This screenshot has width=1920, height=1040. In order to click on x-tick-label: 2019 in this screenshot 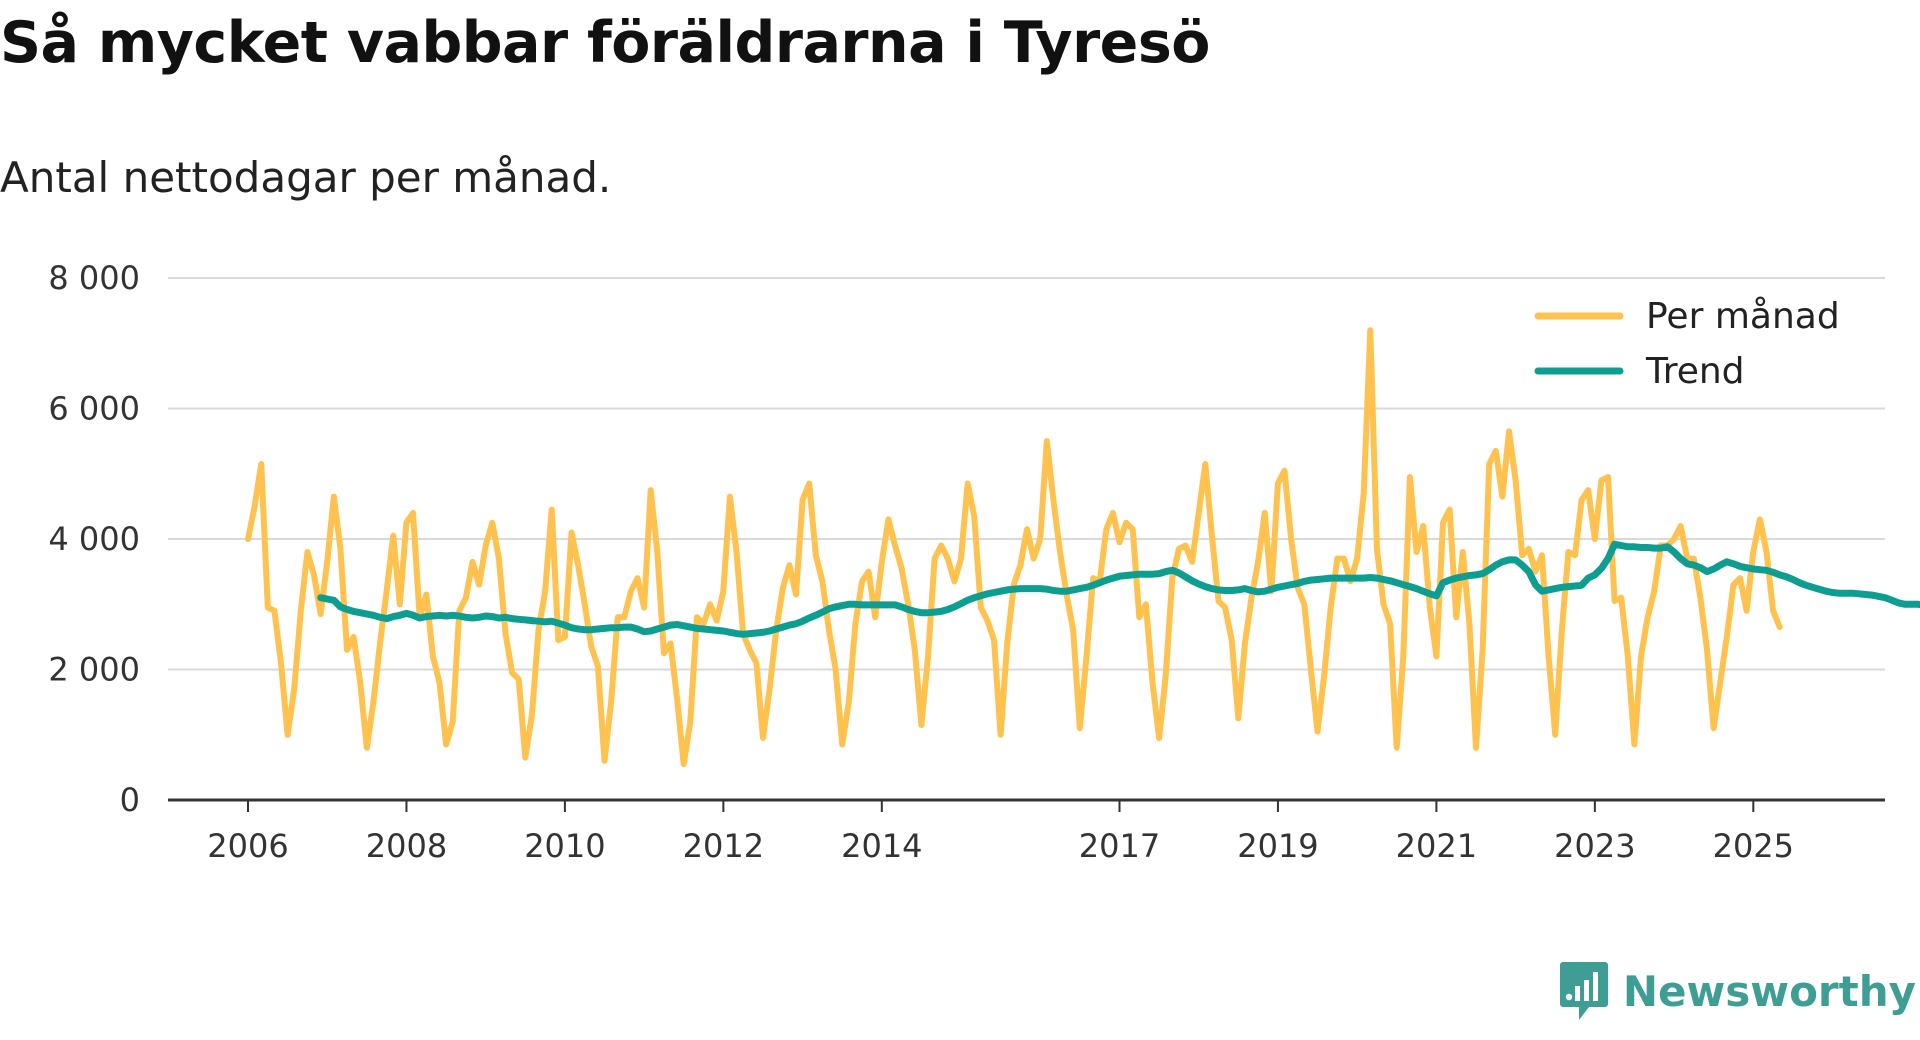, I will do `click(1277, 846)`.